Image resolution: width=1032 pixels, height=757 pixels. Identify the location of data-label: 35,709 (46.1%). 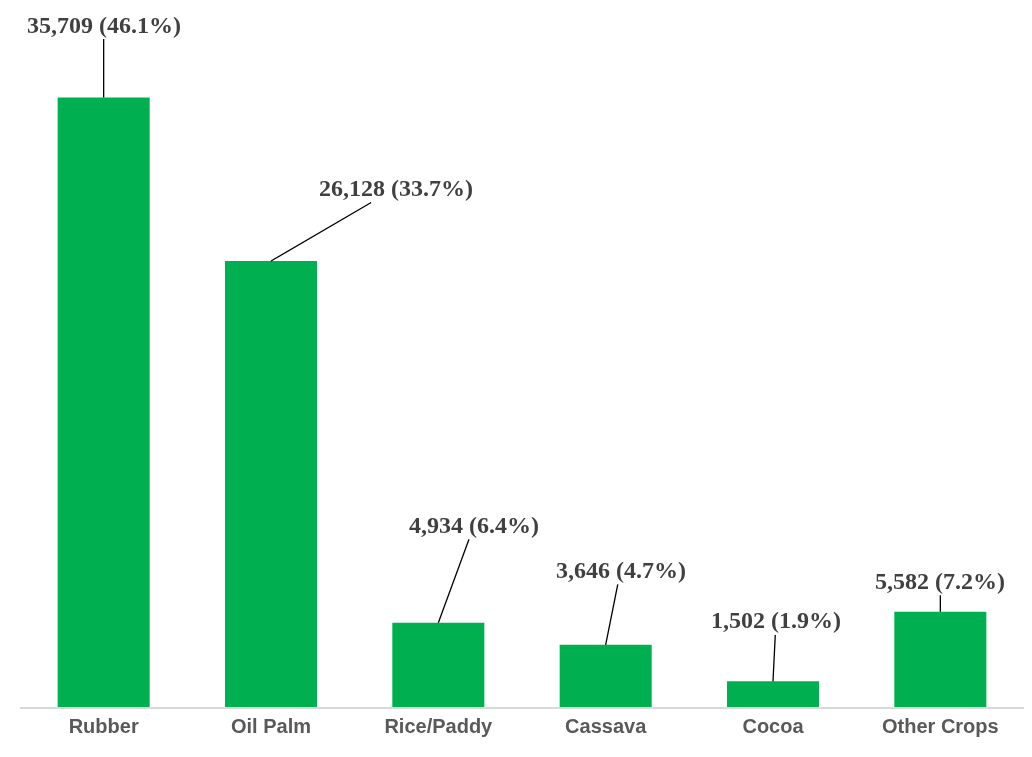
(104, 25).